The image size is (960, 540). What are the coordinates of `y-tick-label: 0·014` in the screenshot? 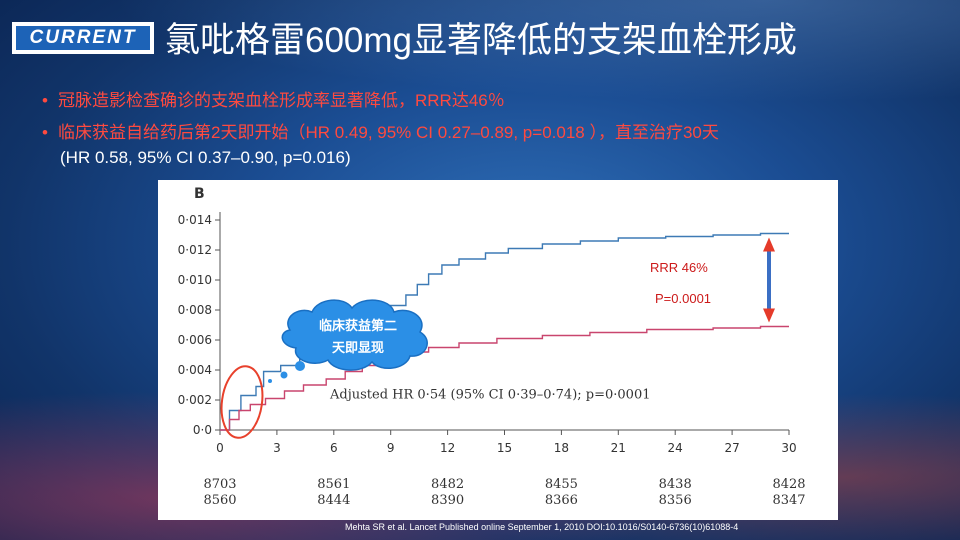 It's located at (195, 220).